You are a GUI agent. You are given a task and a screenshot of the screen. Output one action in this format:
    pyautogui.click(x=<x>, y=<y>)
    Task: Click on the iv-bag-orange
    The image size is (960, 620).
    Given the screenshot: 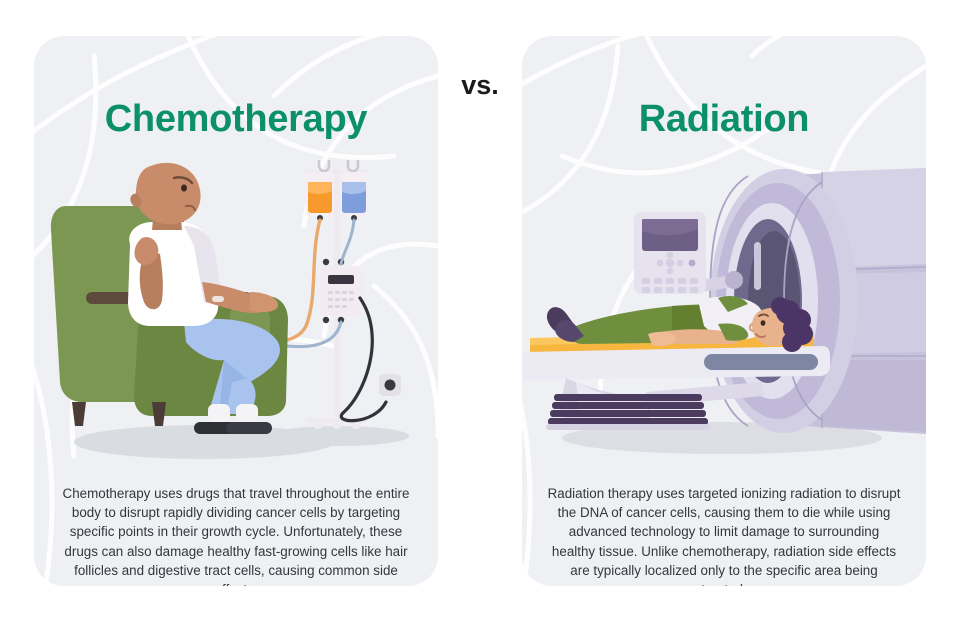 What is the action you would take?
    pyautogui.click(x=320, y=196)
    